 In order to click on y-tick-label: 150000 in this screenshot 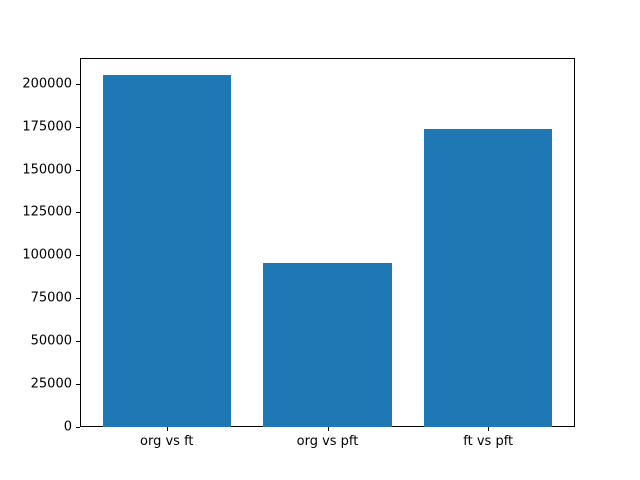, I will do `click(47, 170)`.